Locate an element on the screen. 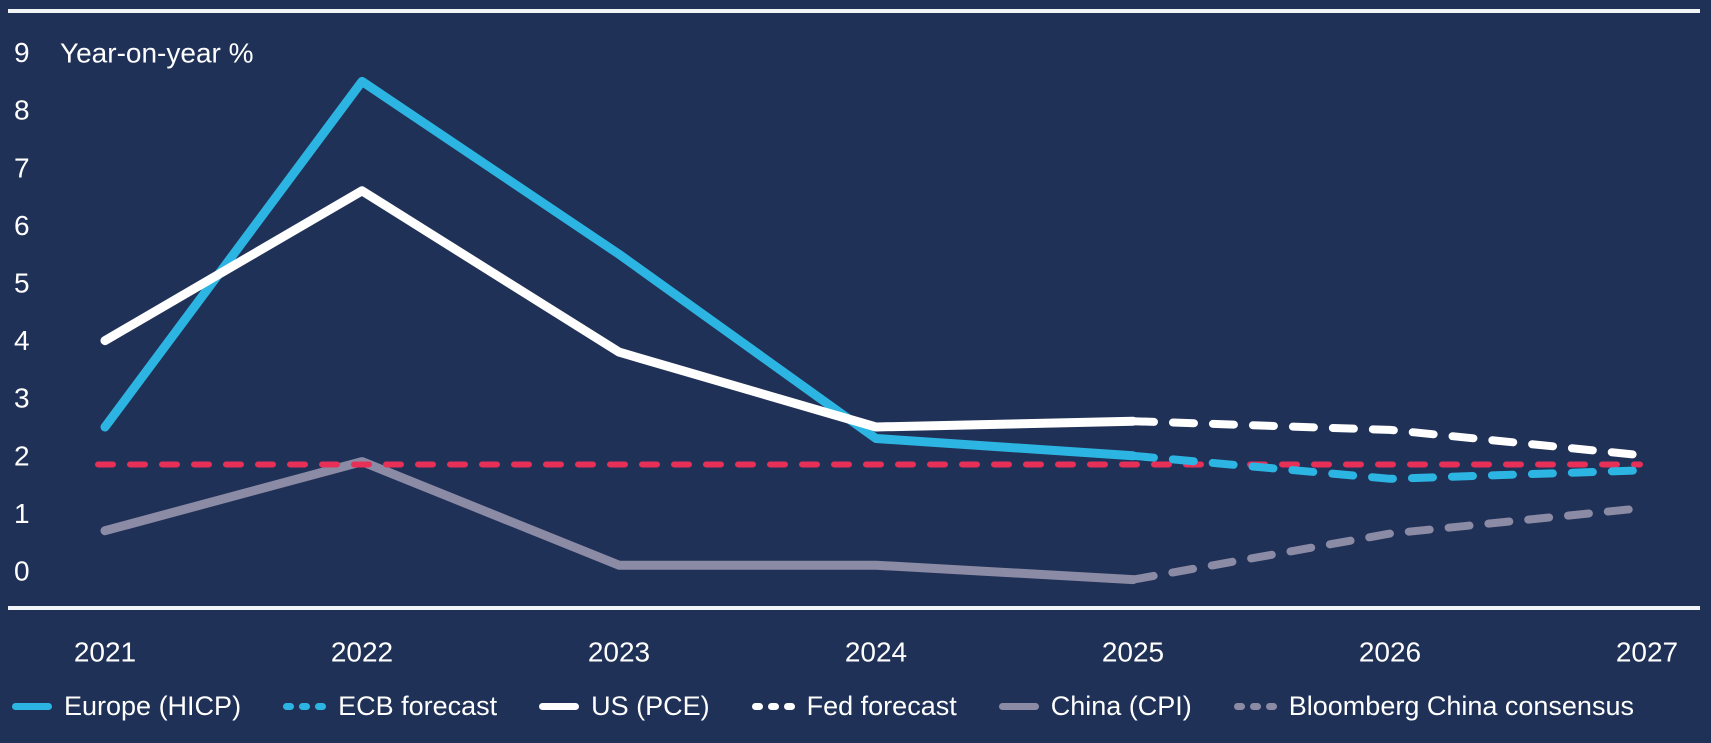 The height and width of the screenshot is (743, 1711). legend-label-europe-hicp: Europe (HICP) is located at coordinates (153, 706).